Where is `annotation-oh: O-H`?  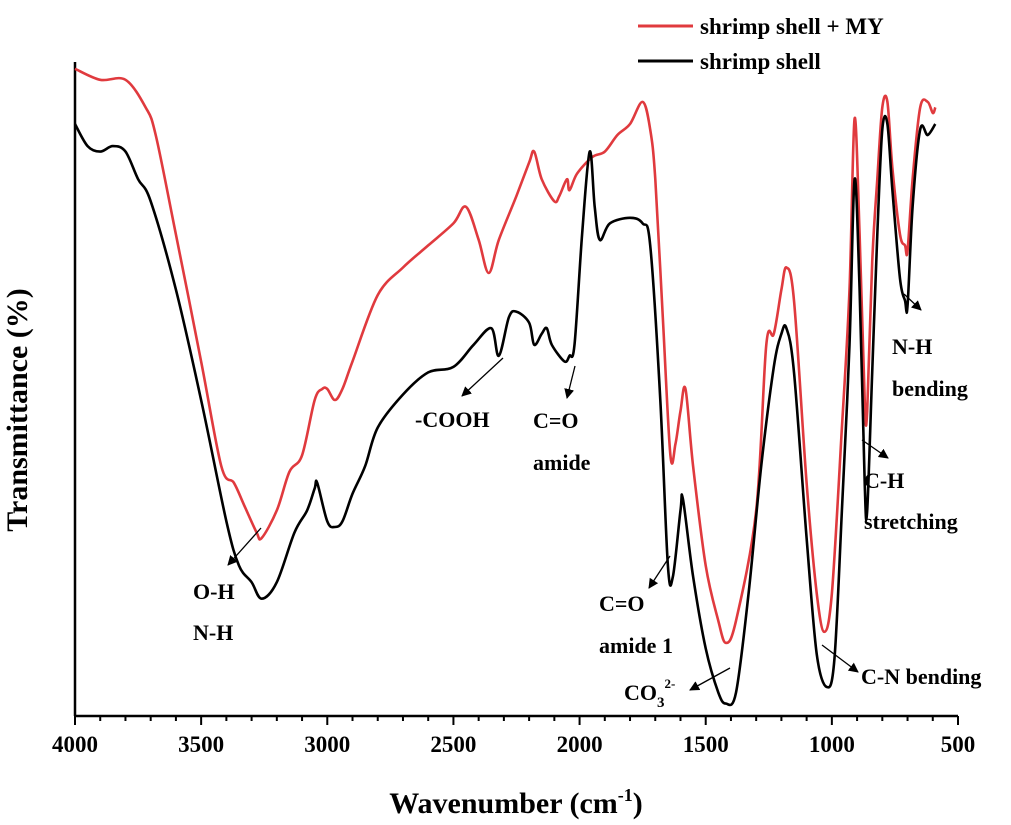 annotation-oh: O-H is located at coordinates (214, 591).